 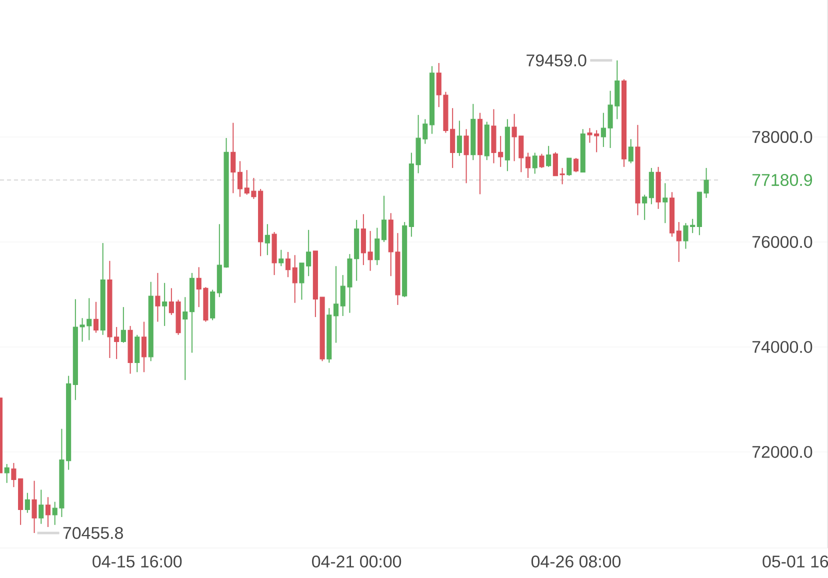 What do you see at coordinates (782, 346) in the screenshot?
I see `y-tick-label: 74000.0` at bounding box center [782, 346].